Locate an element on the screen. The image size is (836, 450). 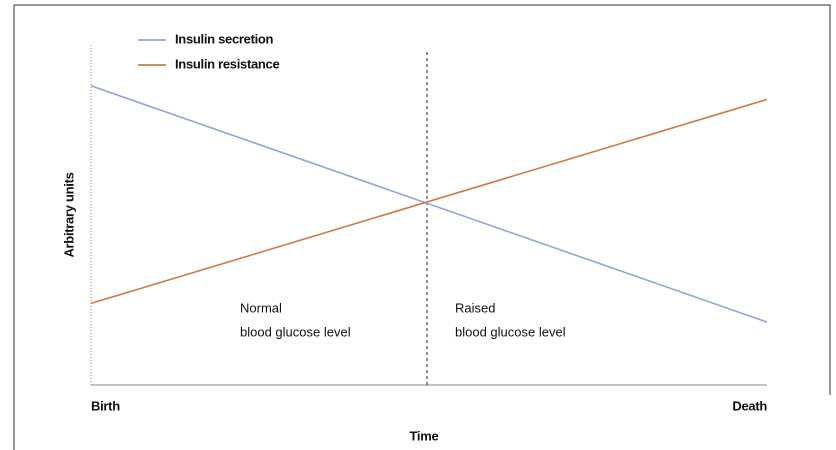
annotation: Normal is located at coordinates (261, 307).